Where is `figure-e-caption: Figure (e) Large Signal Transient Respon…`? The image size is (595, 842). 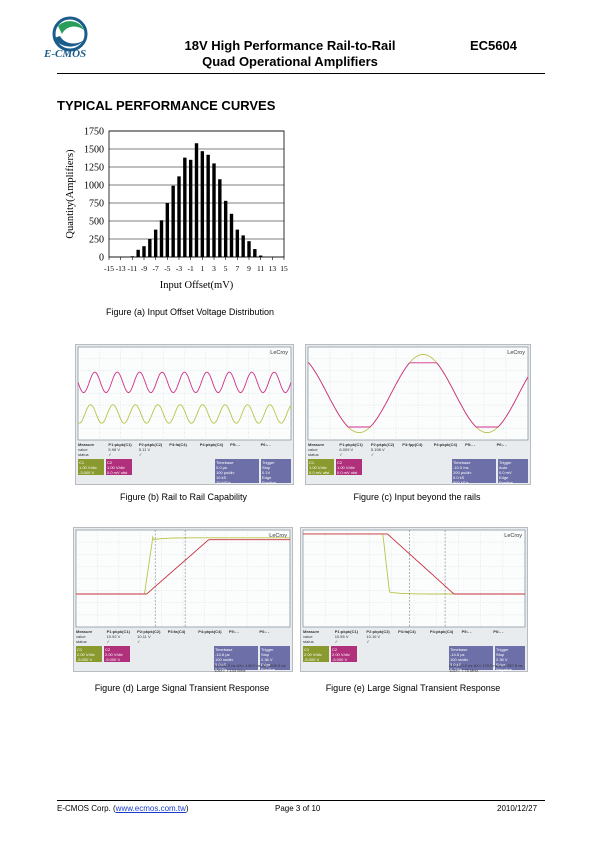
figure-e-caption: Figure (e) Large Signal Transient Respon… is located at coordinates (413, 688).